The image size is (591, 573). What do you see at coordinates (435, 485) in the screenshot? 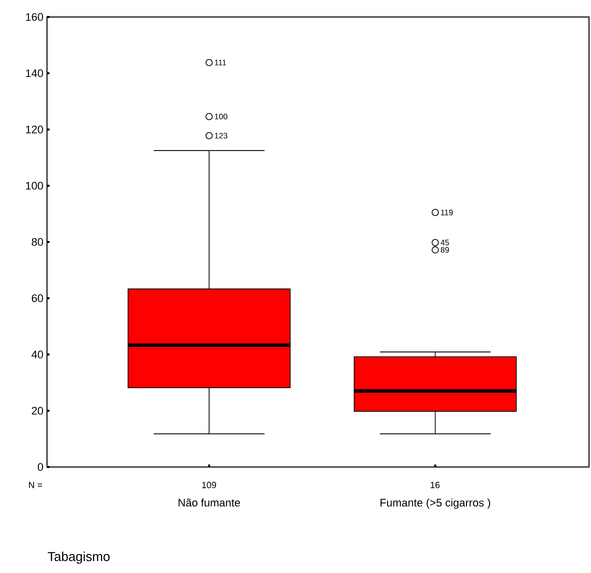
I see `text: 16` at bounding box center [435, 485].